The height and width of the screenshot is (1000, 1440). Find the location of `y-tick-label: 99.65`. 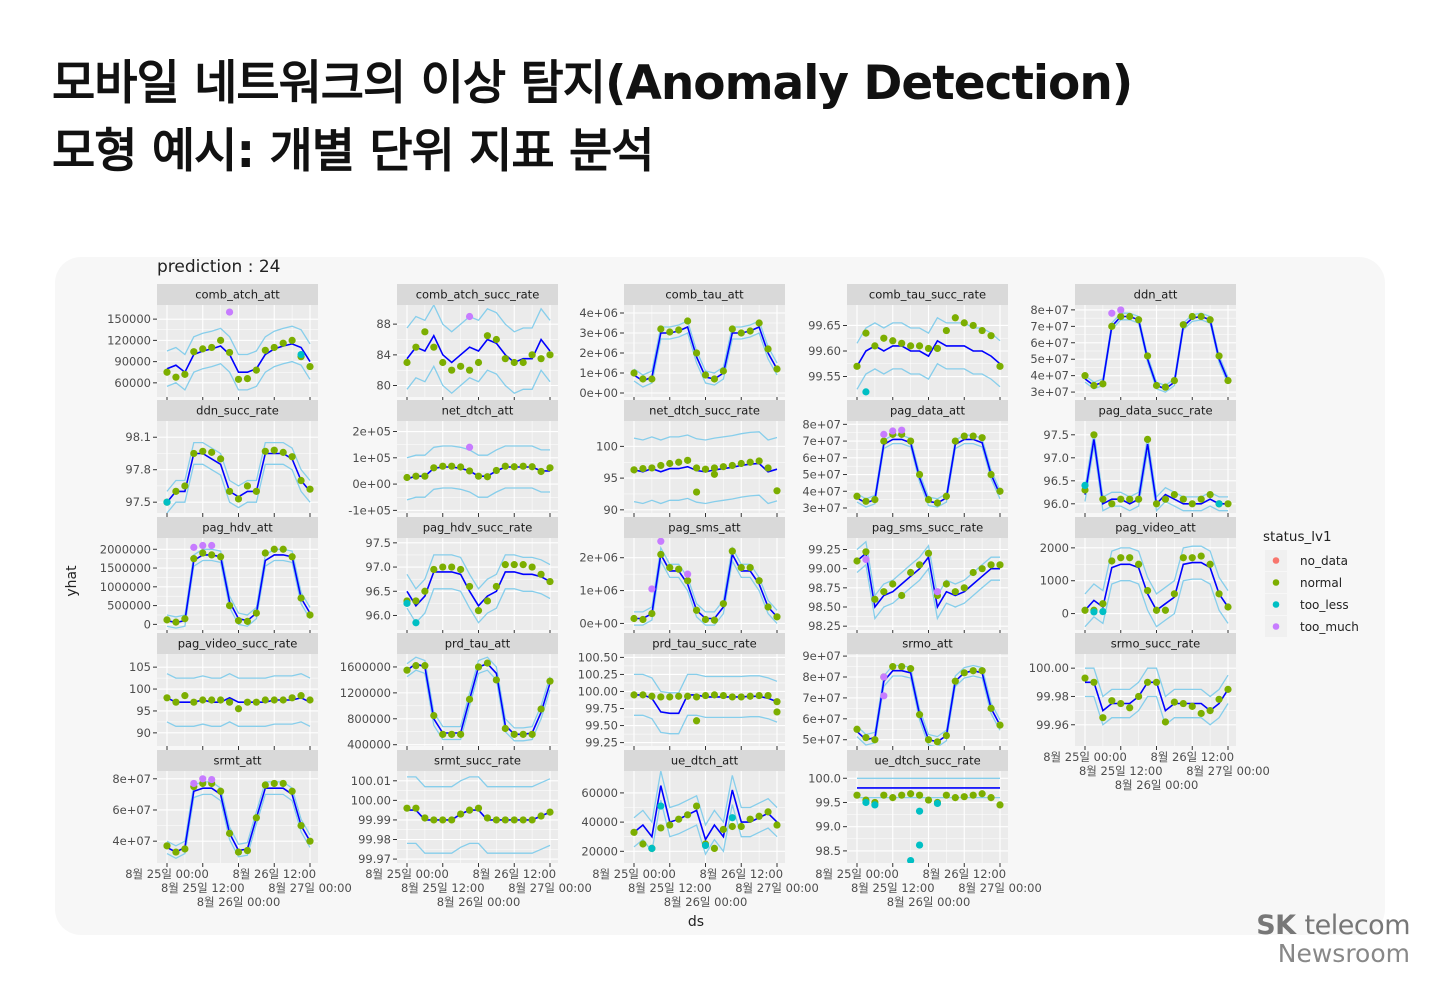

y-tick-label: 99.65 is located at coordinates (824, 325).